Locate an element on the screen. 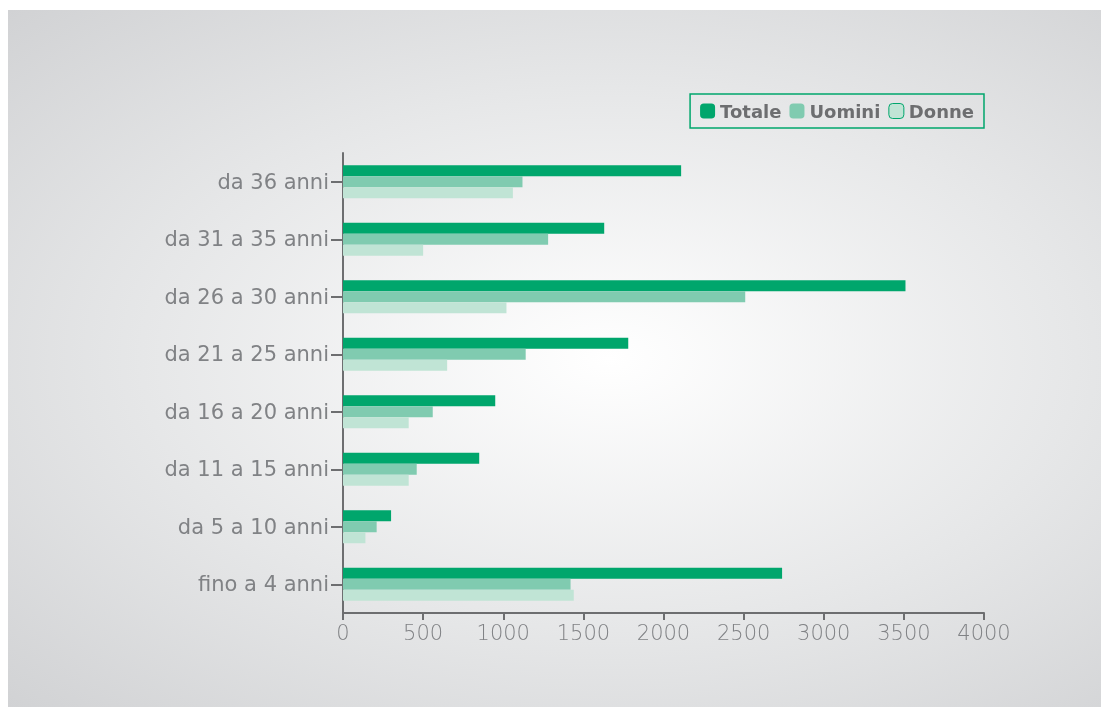  y-tick-label: da 31 a 35 anni is located at coordinates (246, 239).